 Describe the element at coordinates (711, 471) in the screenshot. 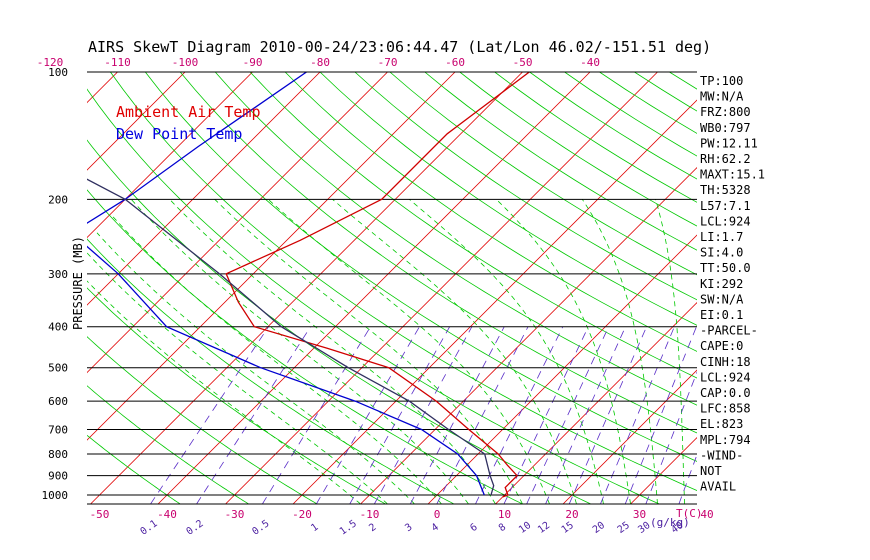

I see `index-label: NOT` at that location.